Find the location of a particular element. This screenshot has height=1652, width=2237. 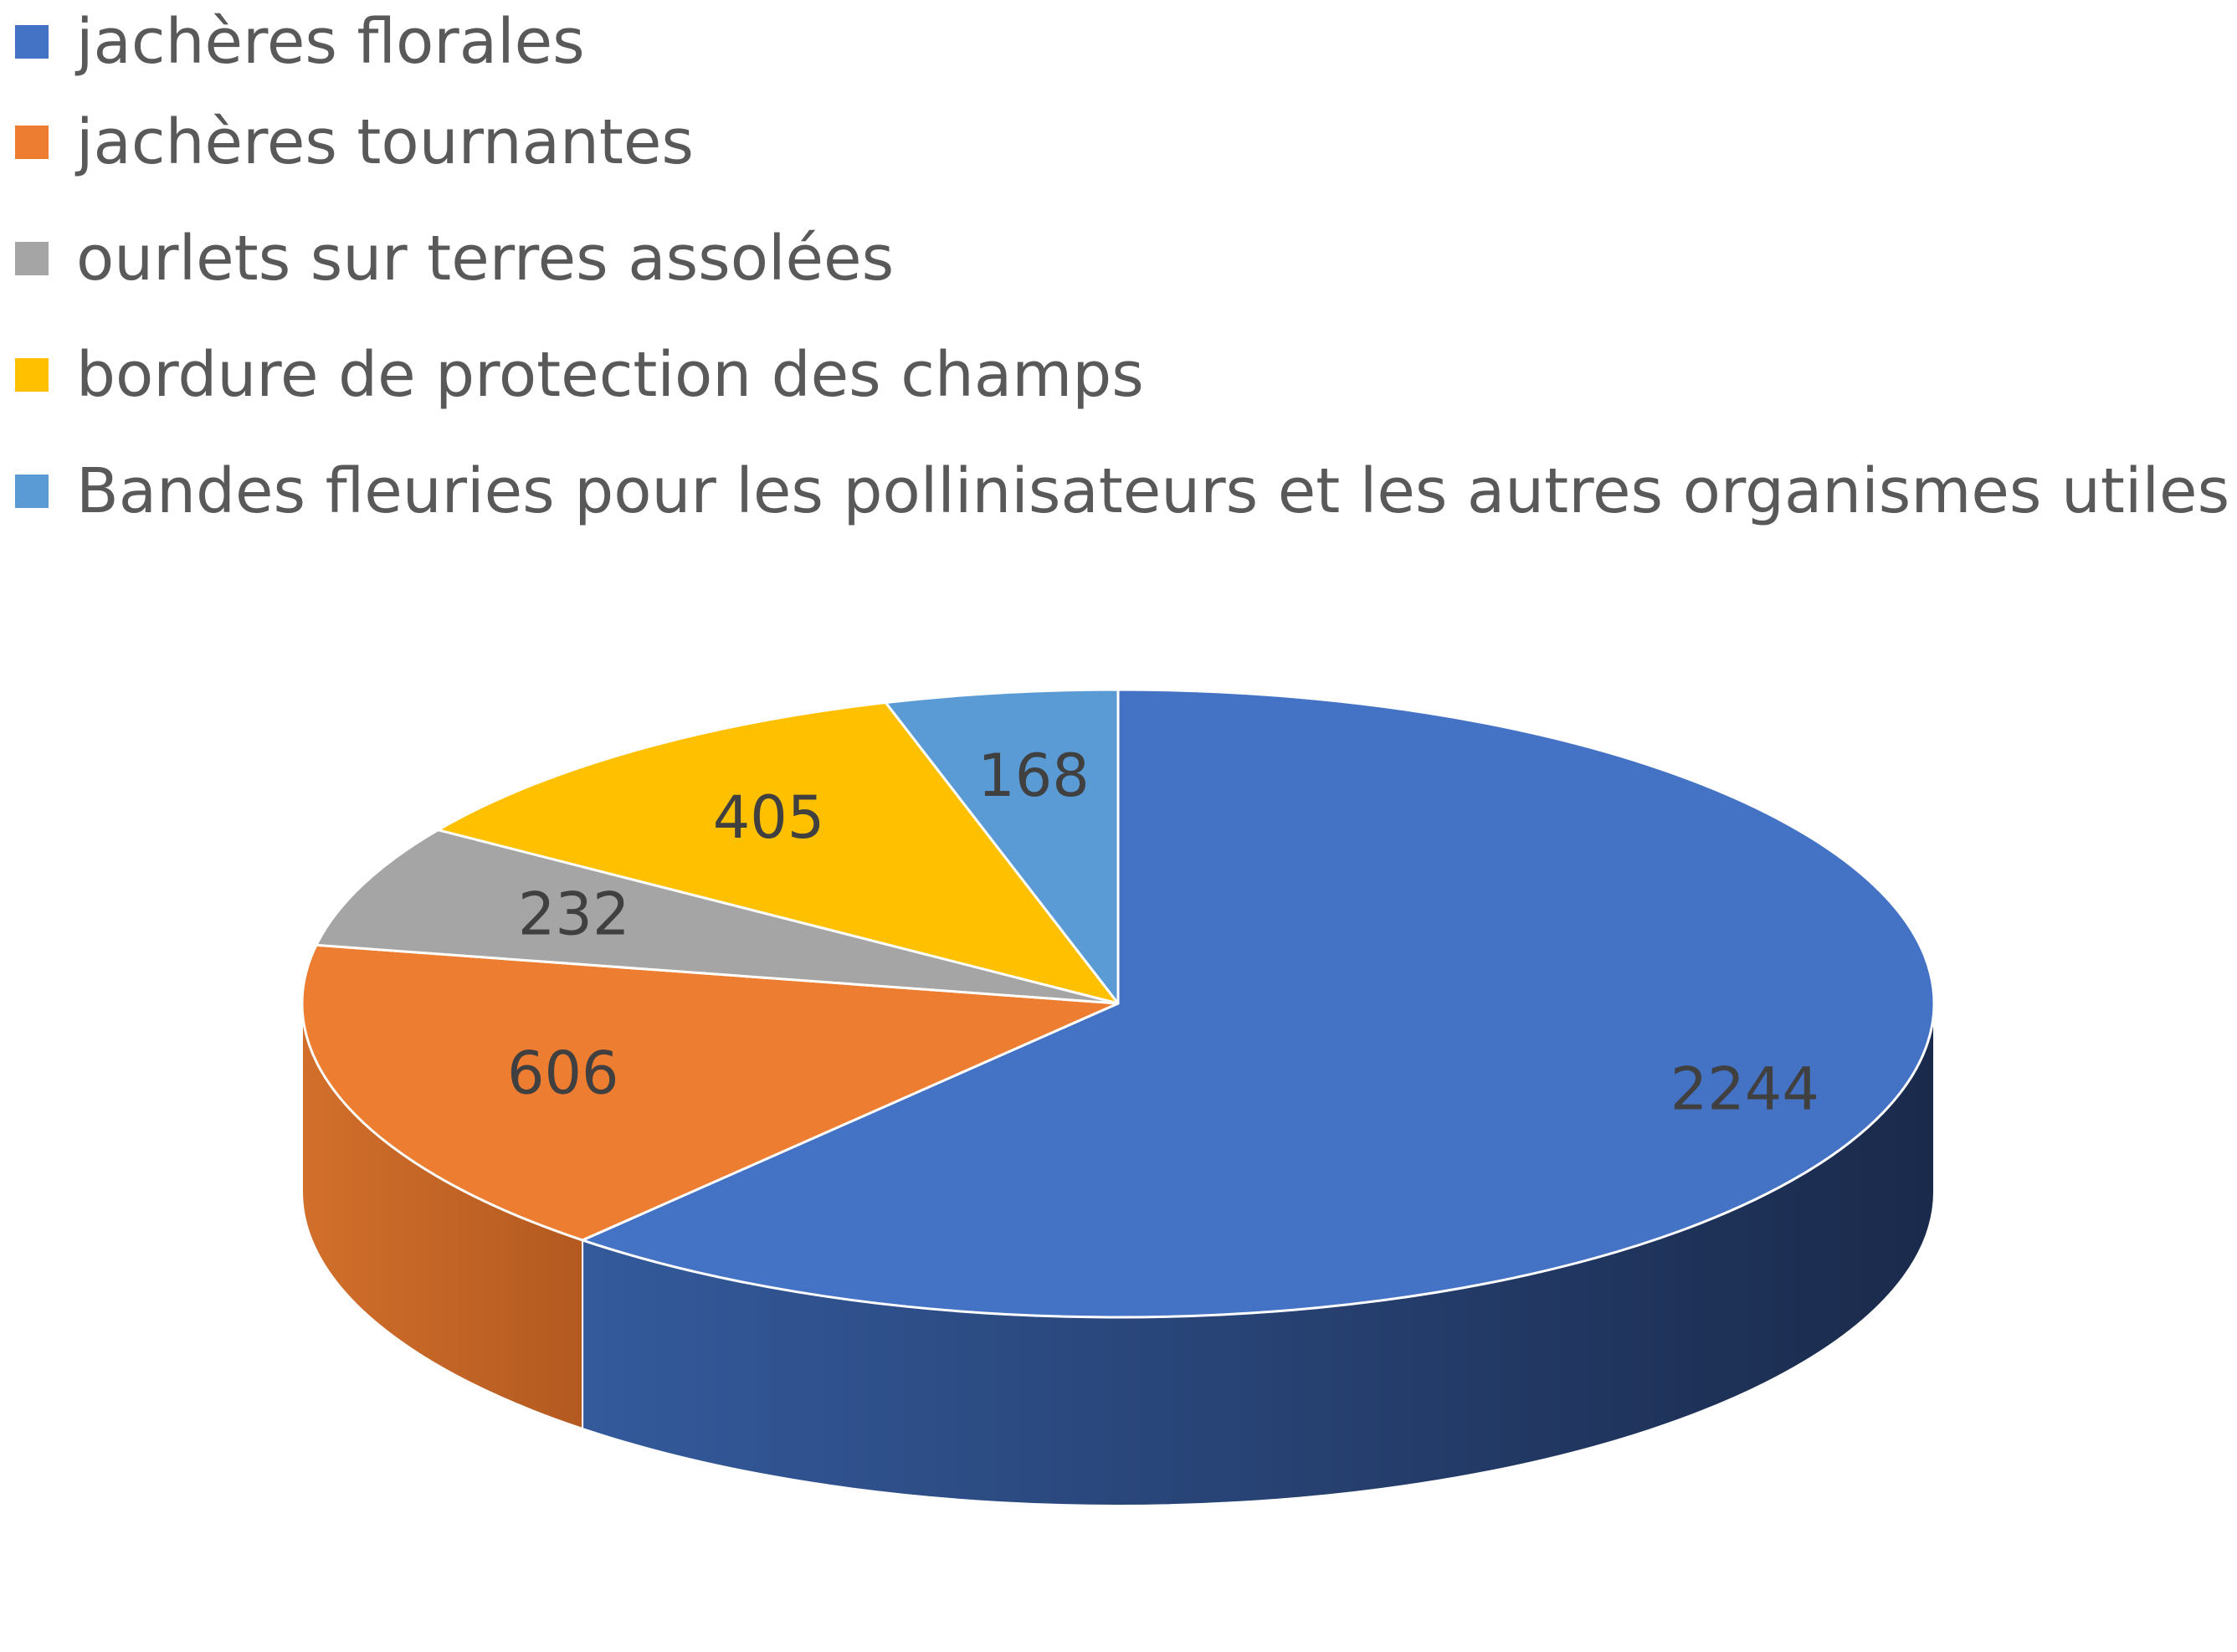

legend-label-ourlets: ourlets sur terres assolées is located at coordinates (486, 258).